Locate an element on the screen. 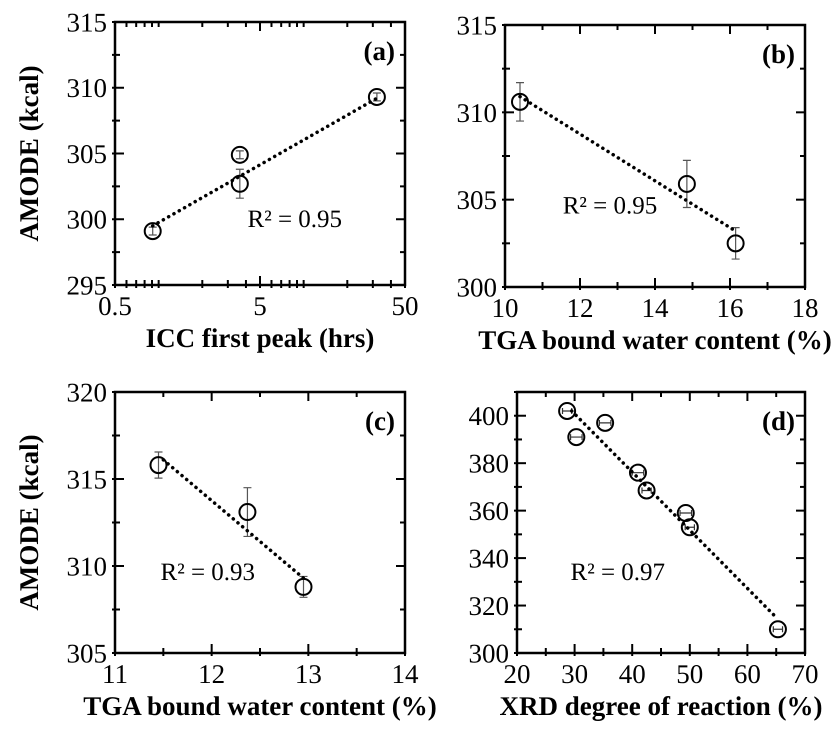  x-tick-label: 70 is located at coordinates (805, 674).